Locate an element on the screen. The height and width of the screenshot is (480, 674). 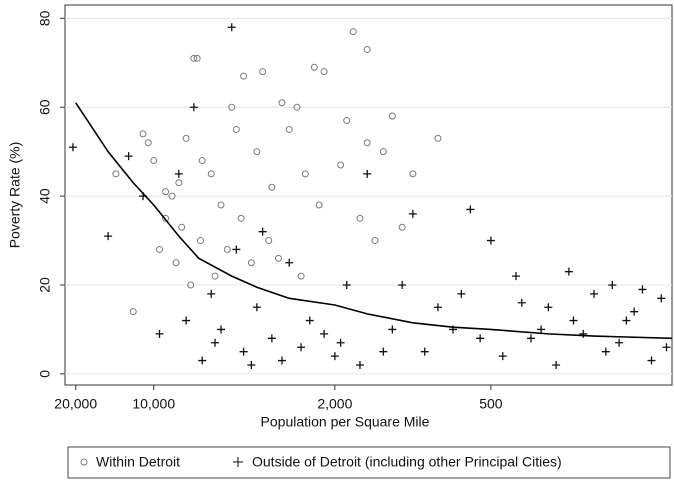
y-axis-label: Poverty Rate (%) is located at coordinates (15, 195).